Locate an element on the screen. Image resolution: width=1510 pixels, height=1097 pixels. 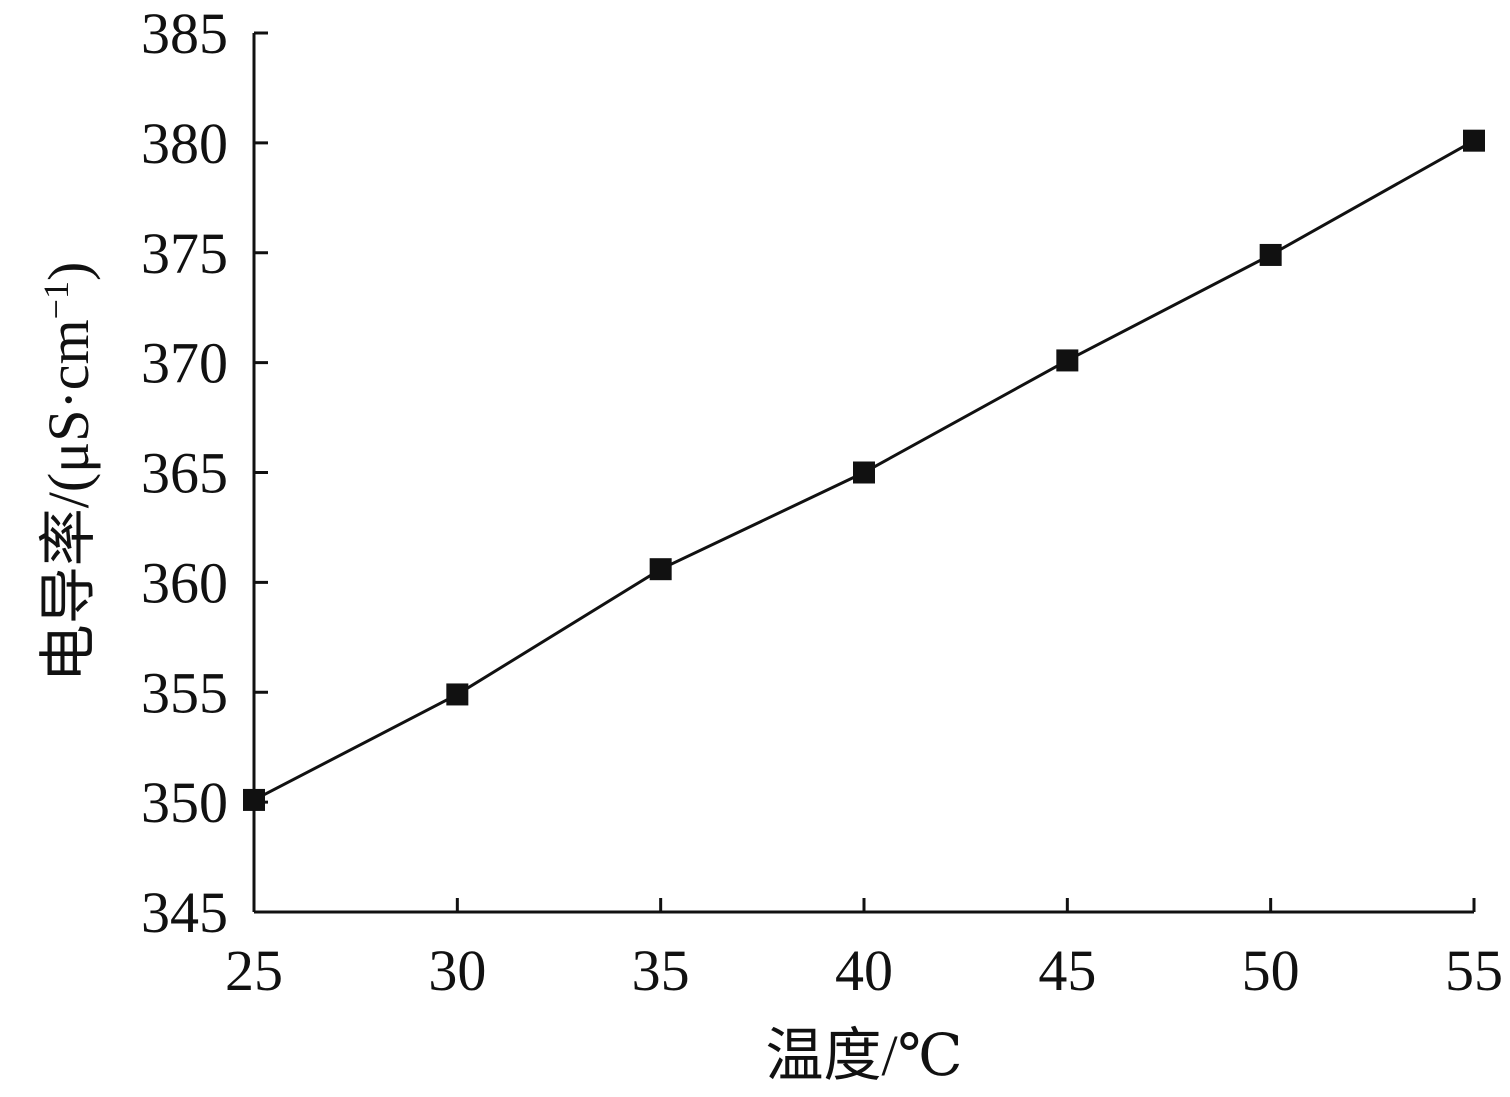
y-tick-label: 370 is located at coordinates (184, 363).